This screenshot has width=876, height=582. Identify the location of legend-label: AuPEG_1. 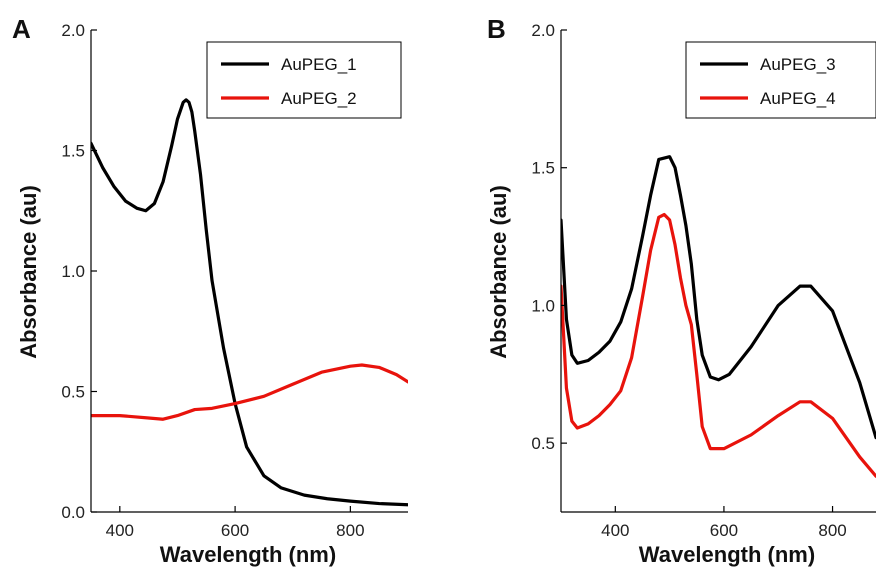
(319, 64).